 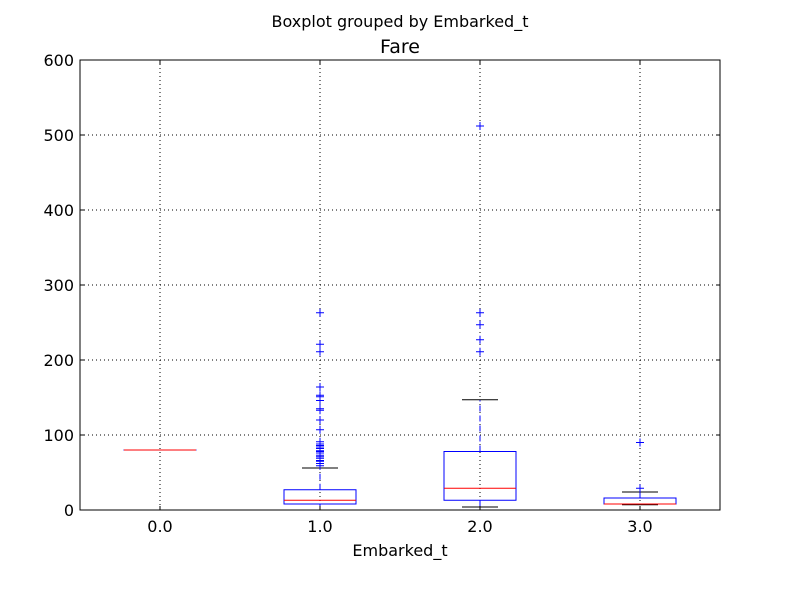 I want to click on x-tick-label: 2.0, so click(x=479, y=526).